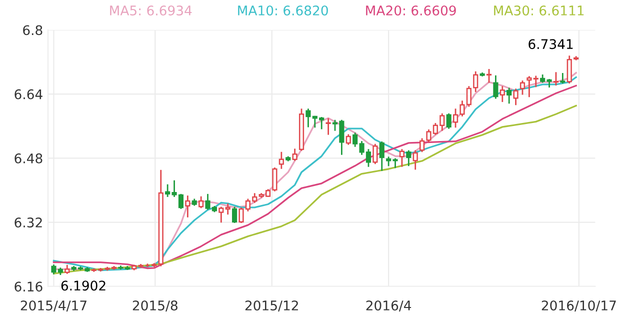  What do you see at coordinates (28, 287) in the screenshot?
I see `y-tick-label: 6.16` at bounding box center [28, 287].